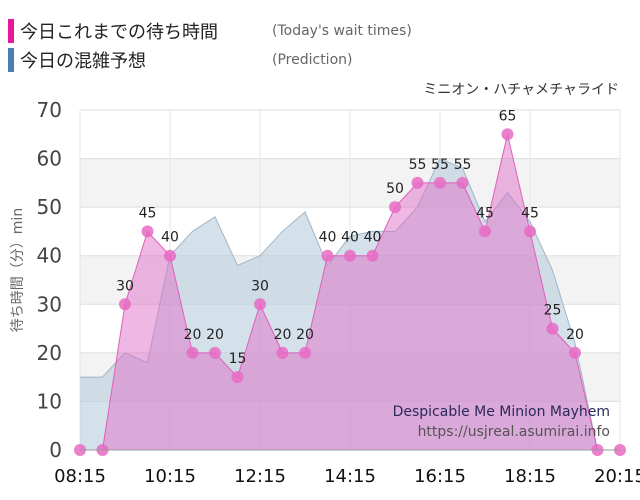 The height and width of the screenshot is (500, 640). What do you see at coordinates (530, 476) in the screenshot?
I see `x-tick-label: 18:15` at bounding box center [530, 476].